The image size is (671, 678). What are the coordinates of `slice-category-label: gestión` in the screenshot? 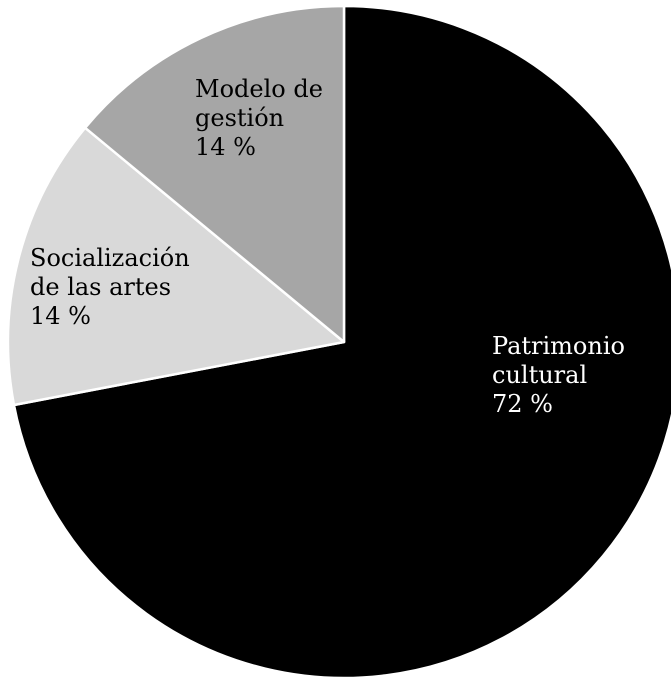 It's located at (239, 118).